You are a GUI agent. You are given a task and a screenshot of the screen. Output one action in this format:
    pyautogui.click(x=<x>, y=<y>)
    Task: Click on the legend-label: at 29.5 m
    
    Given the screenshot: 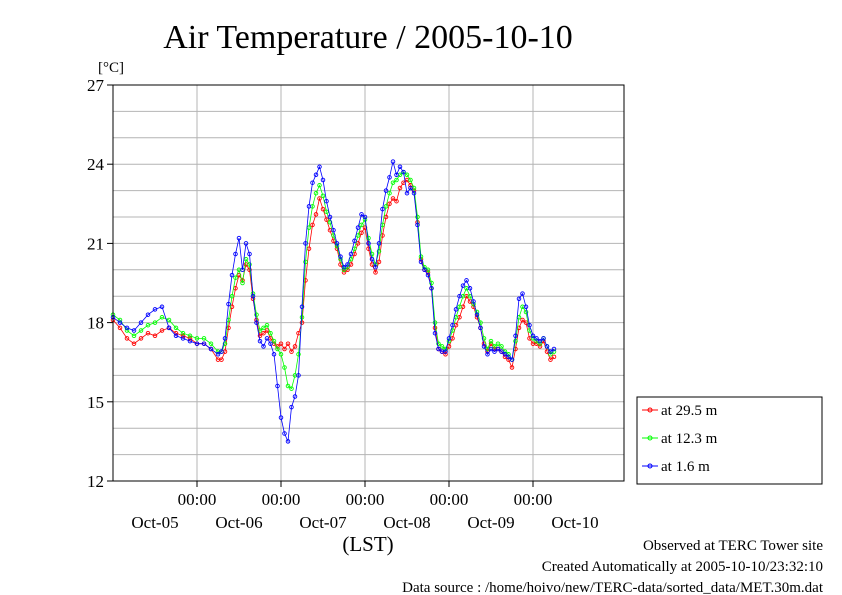 What is the action you would take?
    pyautogui.click(x=689, y=411)
    